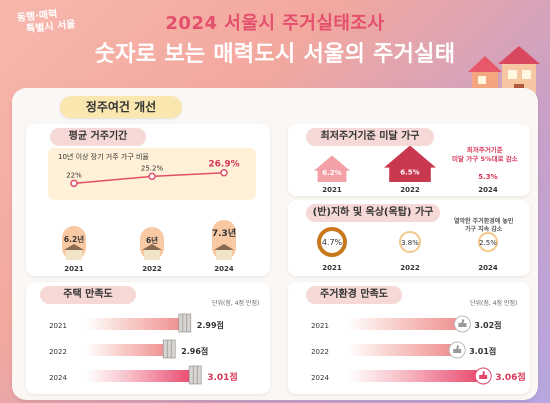 The image size is (550, 403). Describe the element at coordinates (74, 175) in the screenshot. I see `long-term-data-label: 22%` at that location.